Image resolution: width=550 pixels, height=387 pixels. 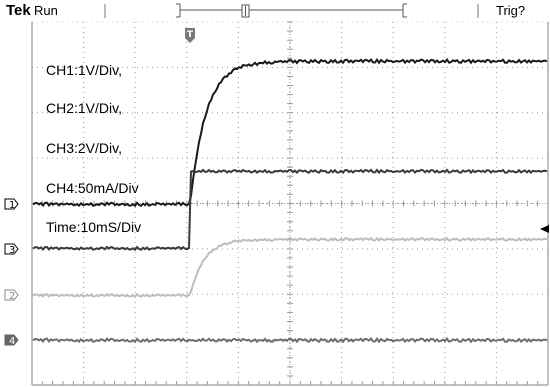 What do you see at coordinates (46, 10) in the screenshot?
I see `run-state-label: Run` at bounding box center [46, 10].